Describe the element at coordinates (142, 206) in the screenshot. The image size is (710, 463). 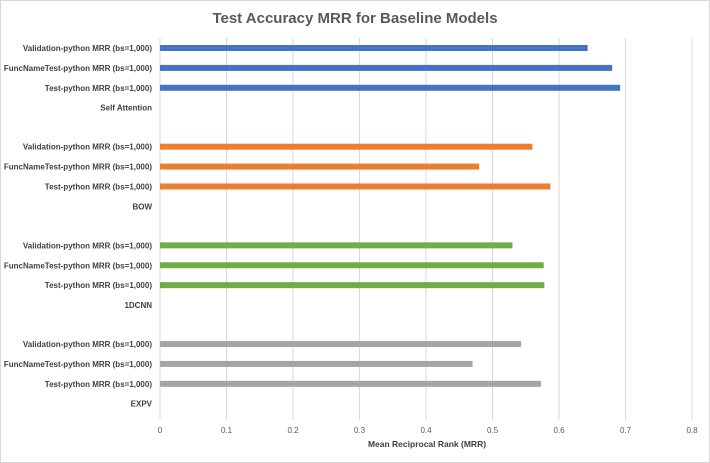
I see `group-label: BOW` at that location.